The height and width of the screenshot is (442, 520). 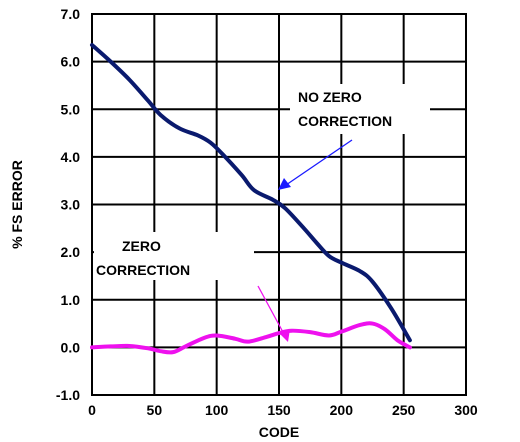 What do you see at coordinates (284, 184) in the screenshot?
I see `annotation-no-zero-arrowhead` at bounding box center [284, 184].